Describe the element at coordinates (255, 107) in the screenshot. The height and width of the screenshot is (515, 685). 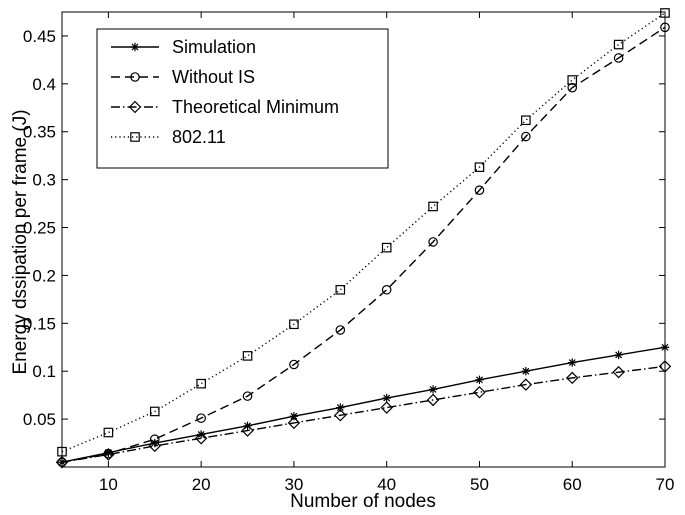
I see `legend-label: Theoretical Minimum` at that location.